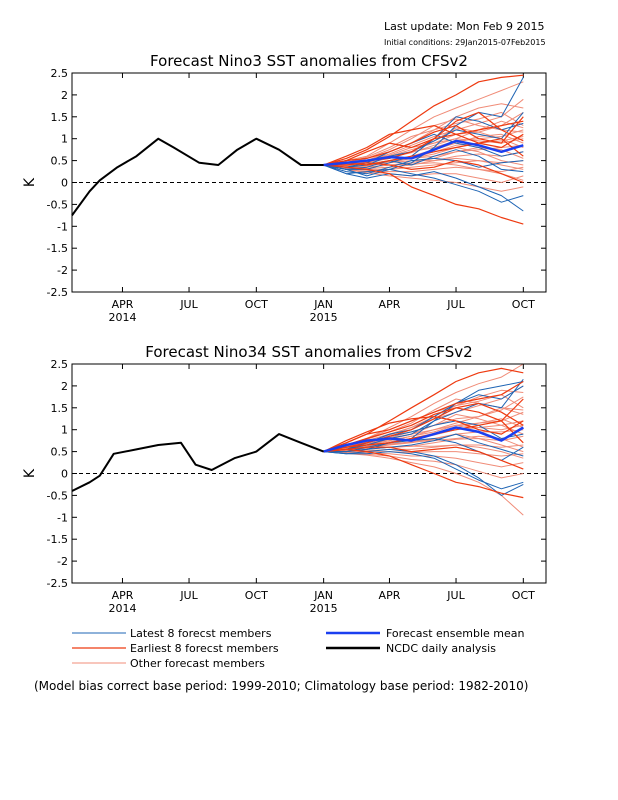 This screenshot has height=800, width=618. I want to click on nino34-y-axis-label: K, so click(30, 473).